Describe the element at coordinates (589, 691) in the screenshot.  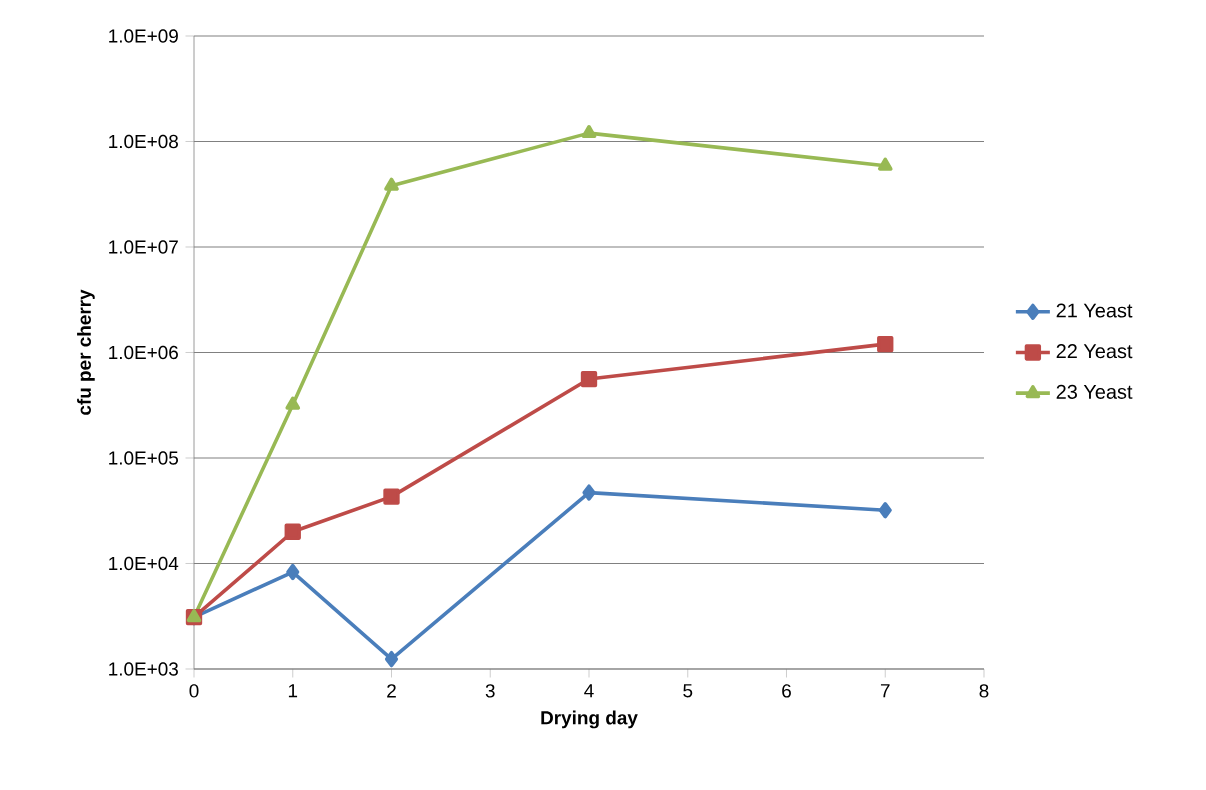
I see `x-tick-label: 4` at that location.